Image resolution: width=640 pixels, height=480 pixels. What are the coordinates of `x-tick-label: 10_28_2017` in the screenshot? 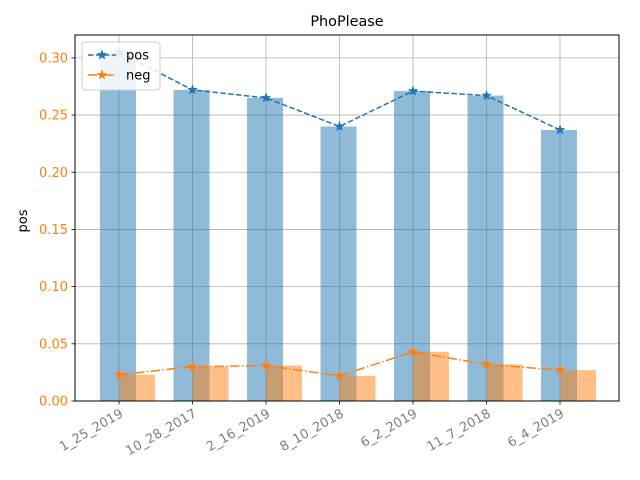 It's located at (161, 432).